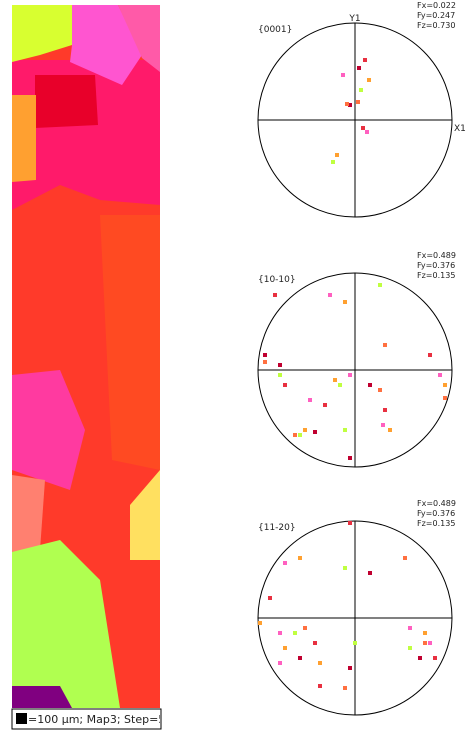 The image size is (470, 731). Describe the element at coordinates (354, 19) in the screenshot. I see `y-axis-label: Y1` at that location.